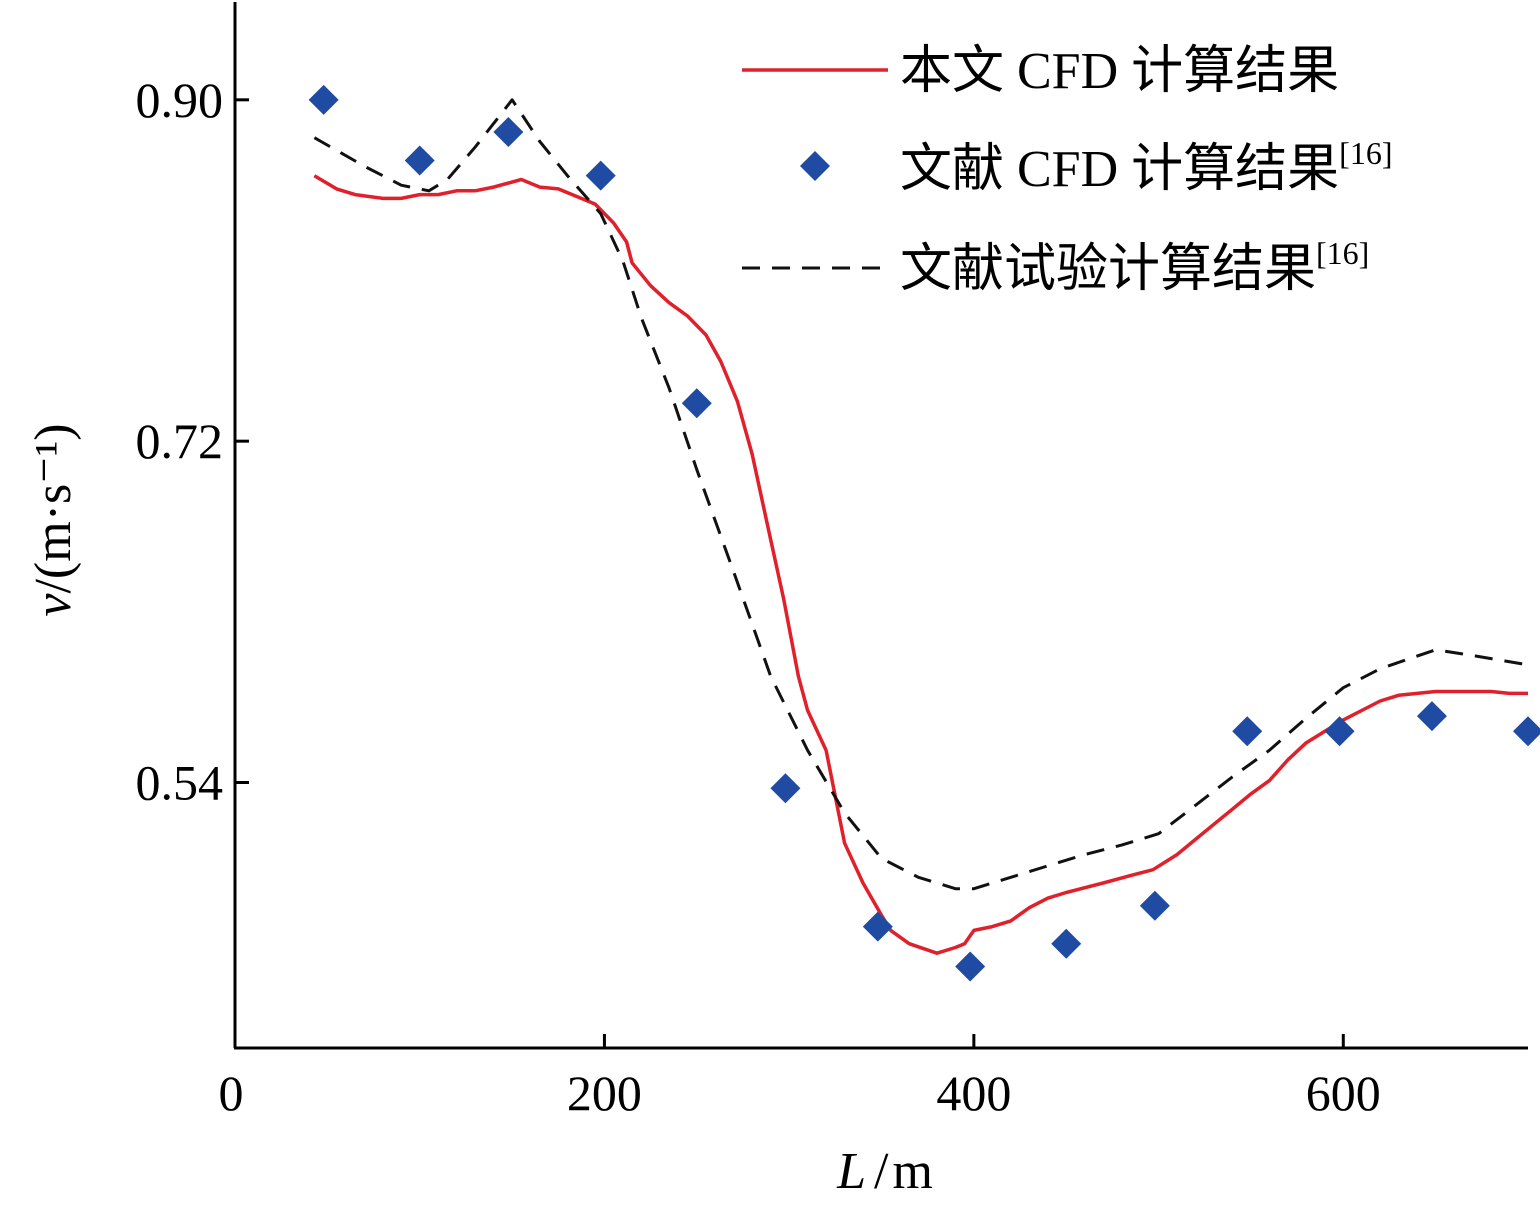 The height and width of the screenshot is (1211, 1540). I want to click on y-axis-label: v/(m·s⁻¹), so click(53, 519).